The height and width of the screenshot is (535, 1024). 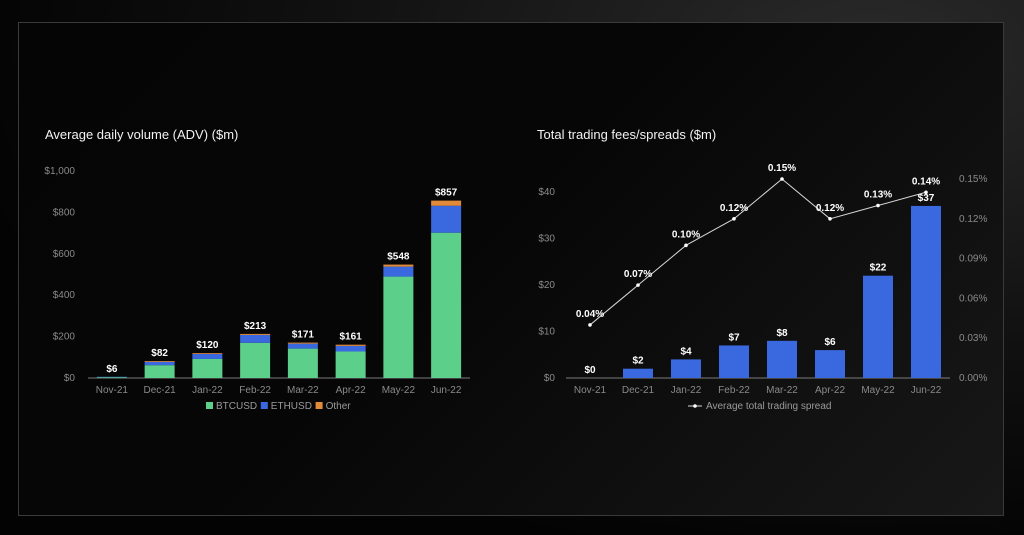 I want to click on spread-line, so click(x=758, y=252).